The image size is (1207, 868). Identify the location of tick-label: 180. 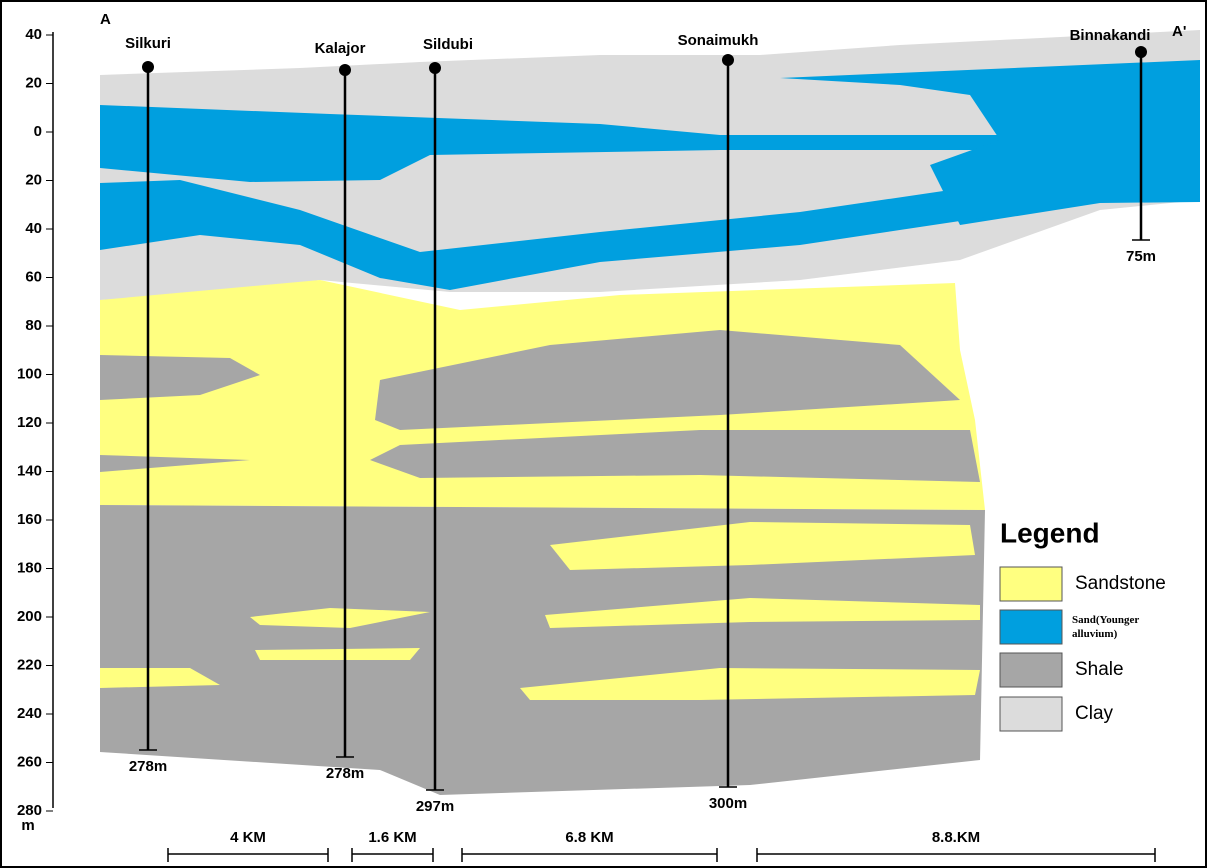
(29, 567).